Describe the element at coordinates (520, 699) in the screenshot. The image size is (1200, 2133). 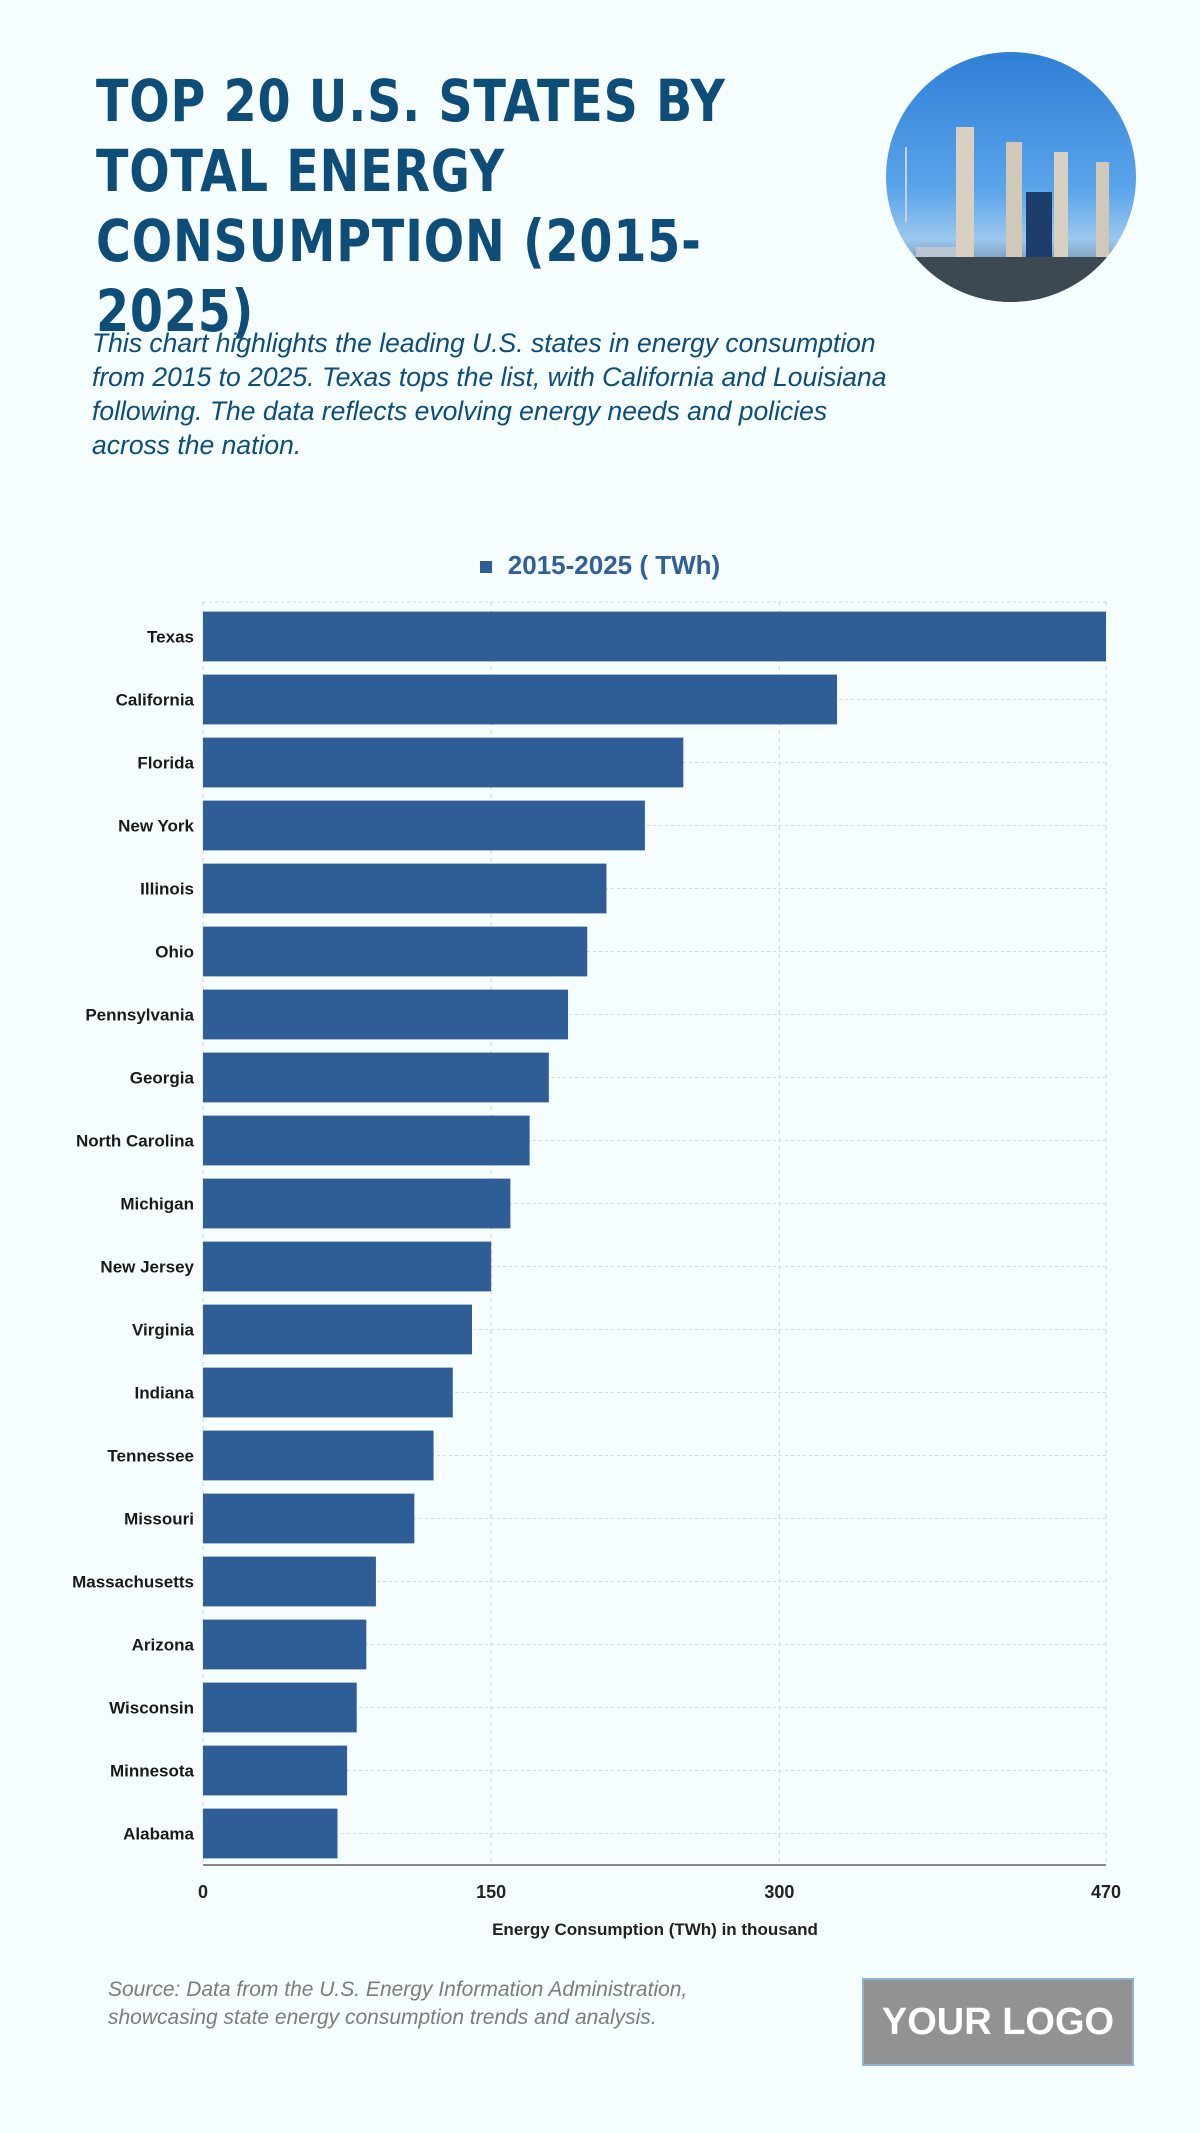
I see `bar-california` at that location.